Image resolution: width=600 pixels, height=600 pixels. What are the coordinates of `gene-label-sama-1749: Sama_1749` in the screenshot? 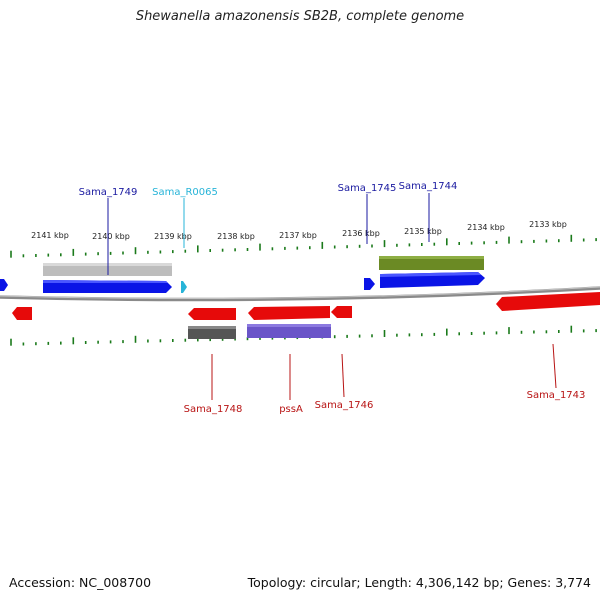 It's located at (108, 192).